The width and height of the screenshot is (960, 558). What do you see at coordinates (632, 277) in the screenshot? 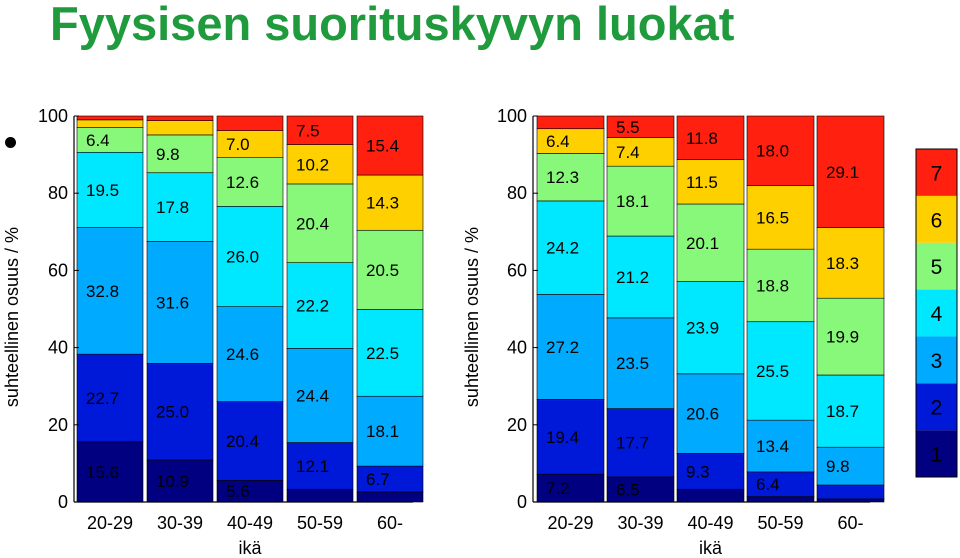
I see `data-label: 21.2` at bounding box center [632, 277].